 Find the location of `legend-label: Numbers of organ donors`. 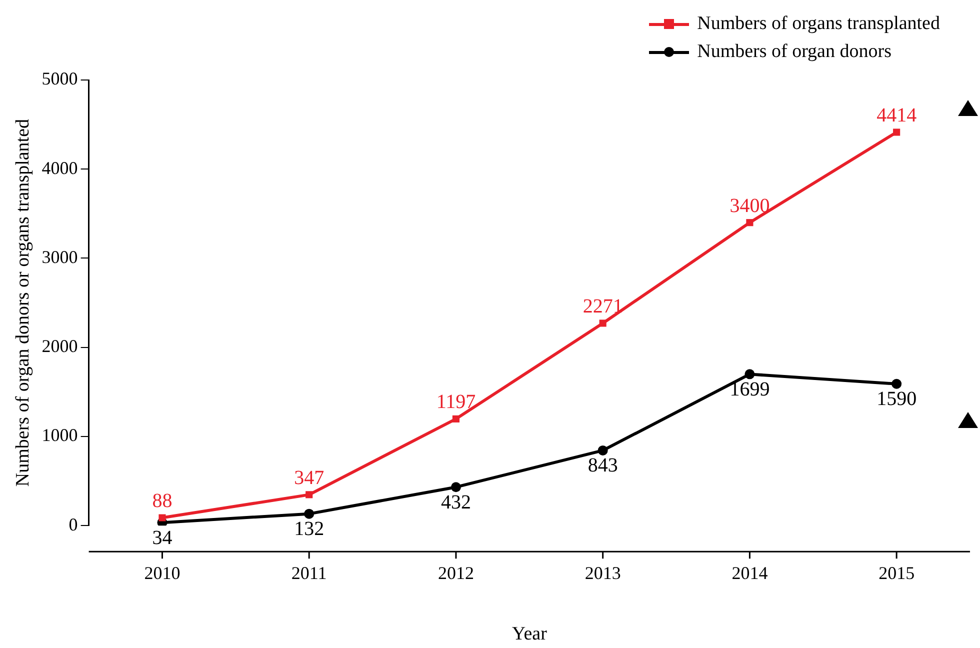

legend-label: Numbers of organ donors is located at coordinates (794, 52).